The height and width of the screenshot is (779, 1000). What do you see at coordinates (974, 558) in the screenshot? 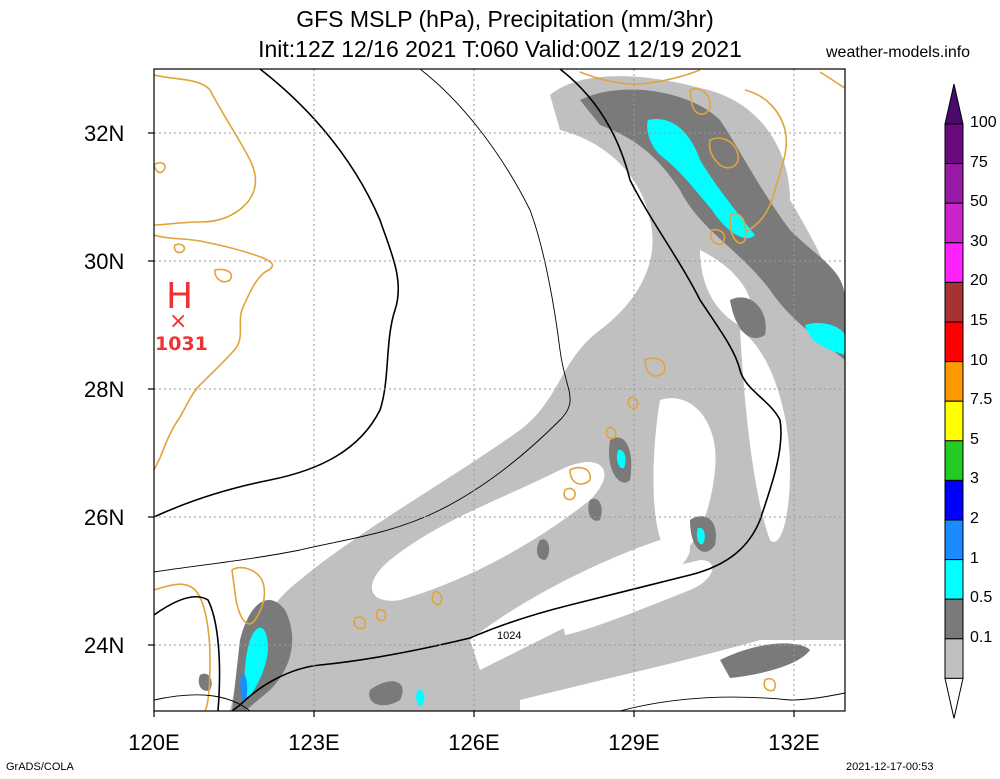
I see `colorbar-label: 1` at bounding box center [974, 558].